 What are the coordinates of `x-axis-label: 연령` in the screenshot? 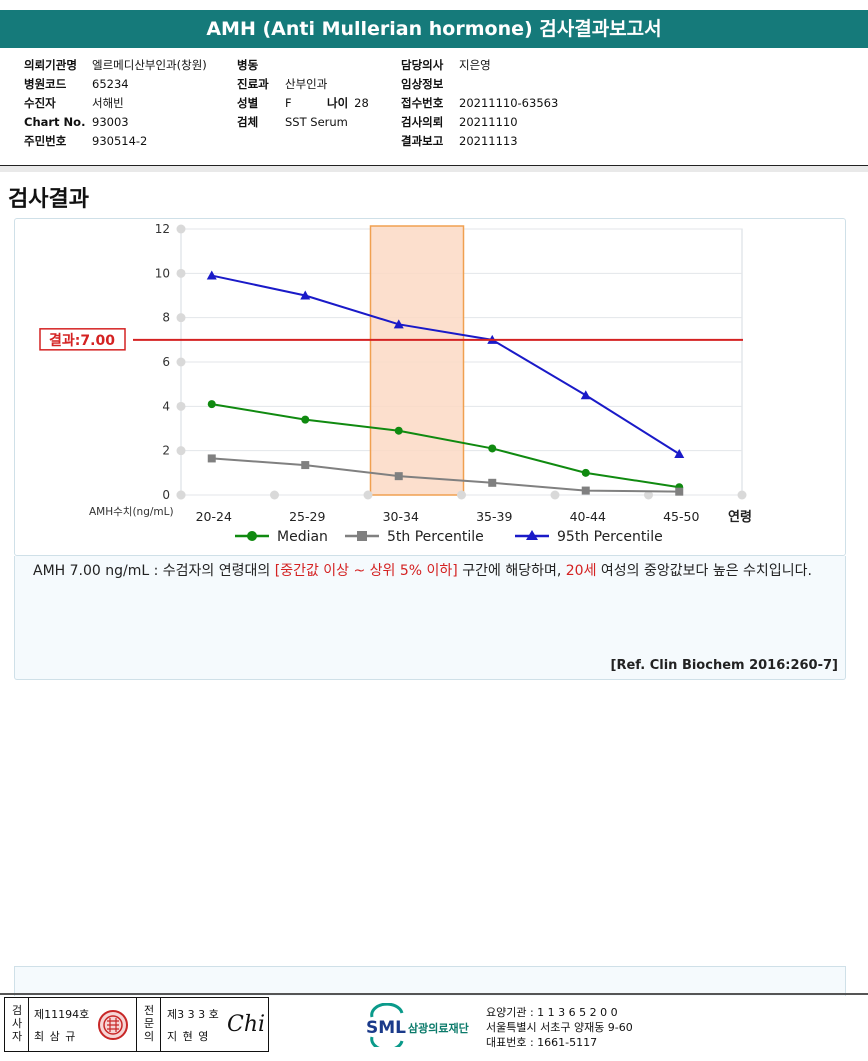 It's located at (740, 517).